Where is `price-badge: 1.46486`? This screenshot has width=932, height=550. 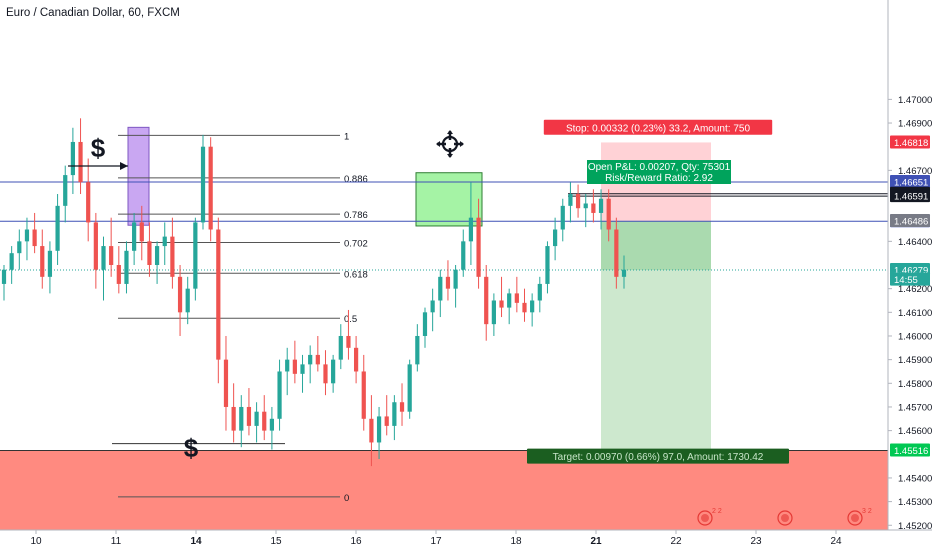
price-badge: 1.46486 is located at coordinates (911, 221).